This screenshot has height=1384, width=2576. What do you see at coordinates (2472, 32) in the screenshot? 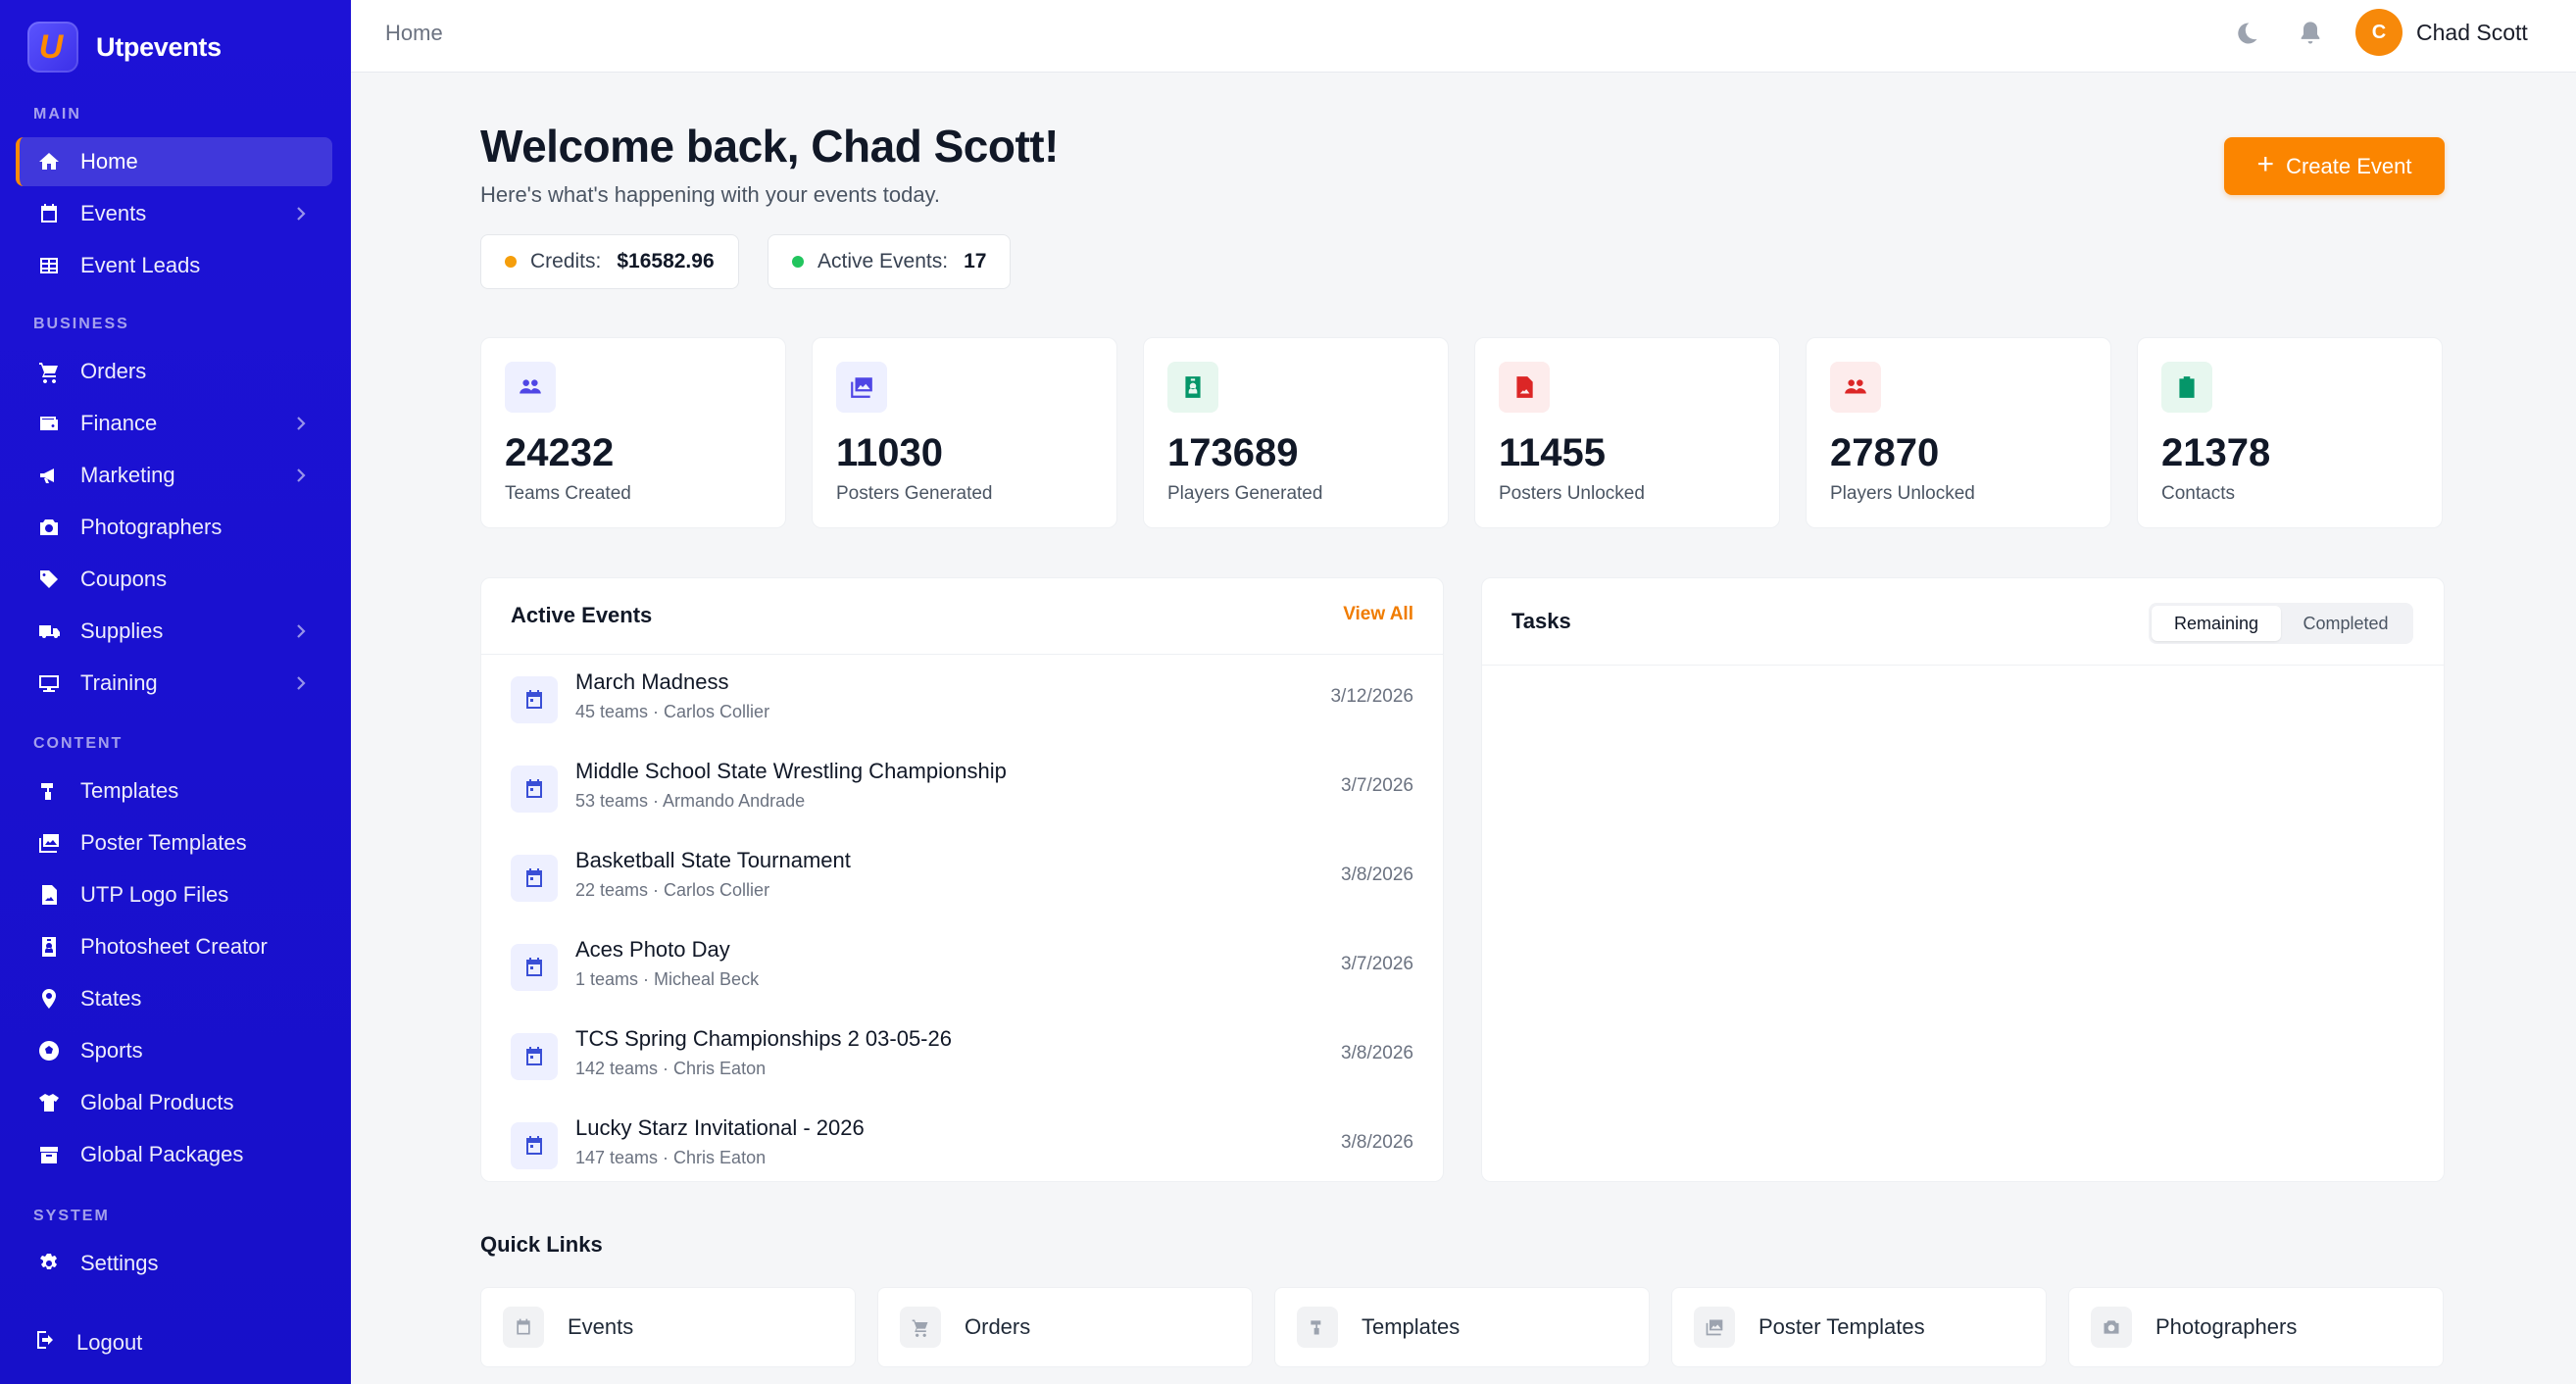
I see `user-name: Chad Scott` at bounding box center [2472, 32].